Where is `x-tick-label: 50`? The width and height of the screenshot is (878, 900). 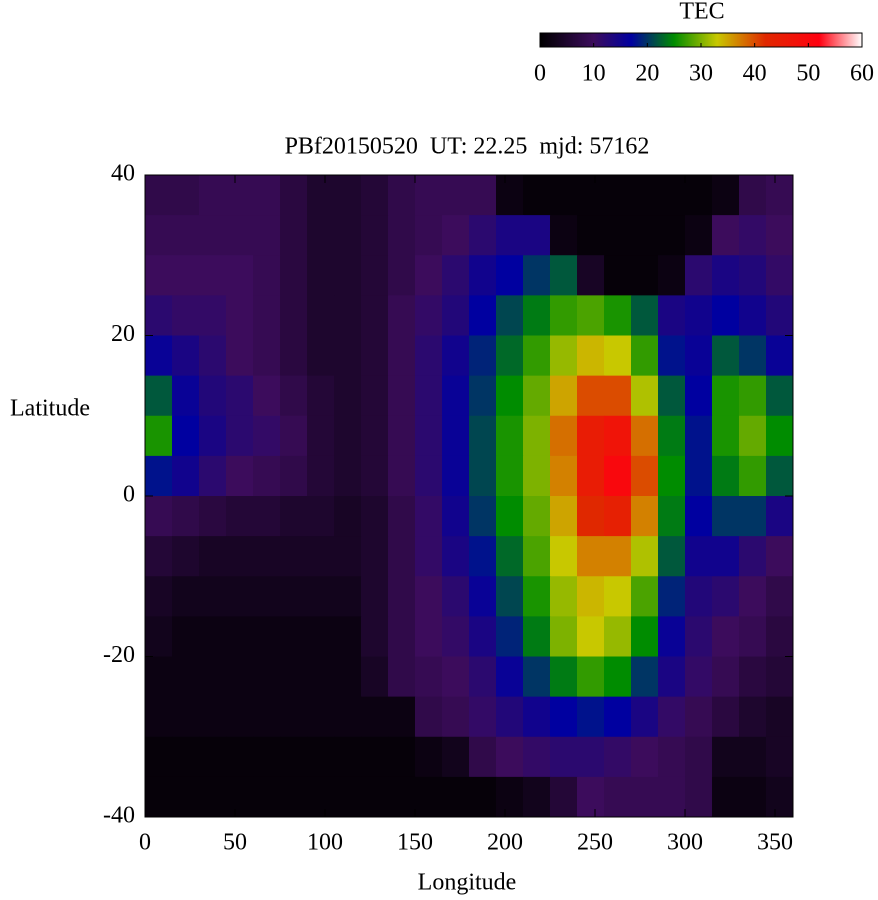 x-tick-label: 50 is located at coordinates (235, 843).